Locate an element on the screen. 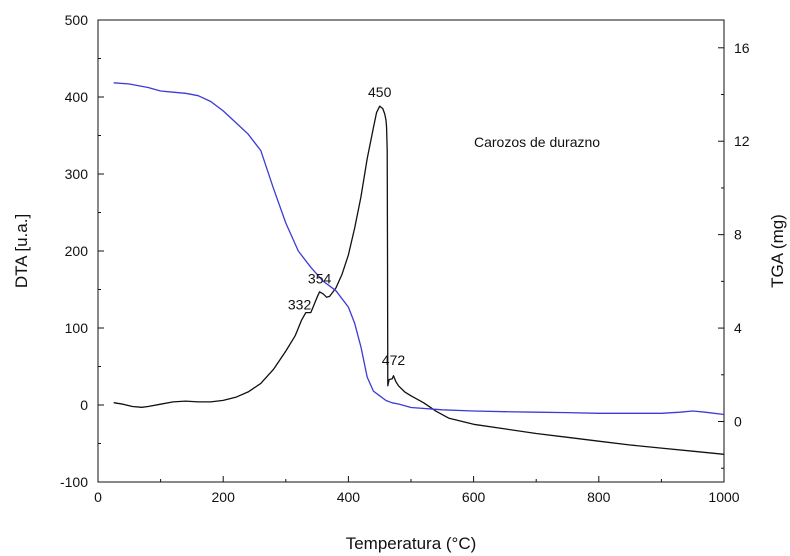 The image size is (790, 556). peak-label: 450 is located at coordinates (380, 92).